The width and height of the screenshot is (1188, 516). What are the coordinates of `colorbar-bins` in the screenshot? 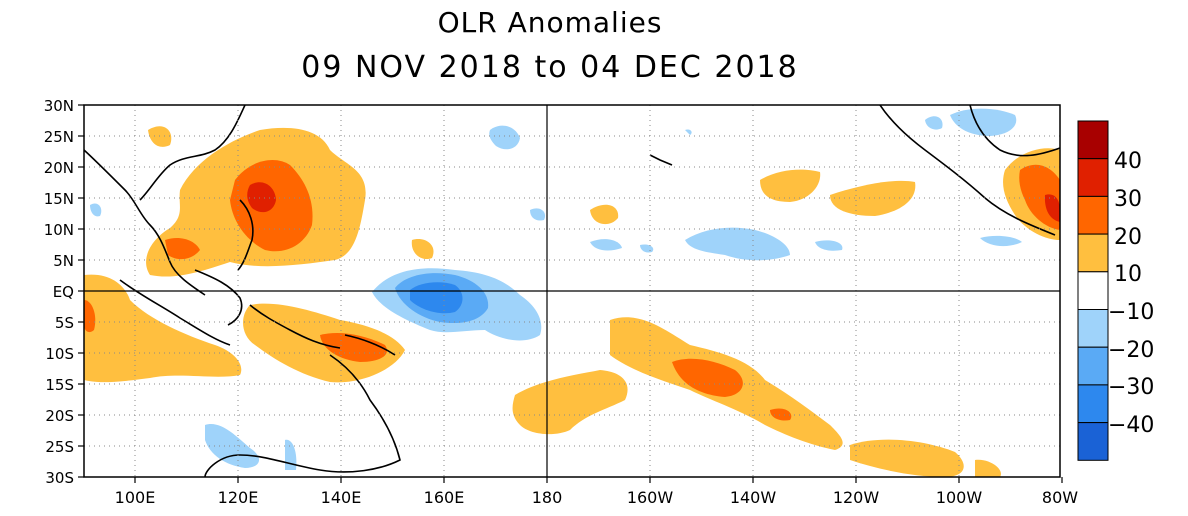 It's located at (1093, 290).